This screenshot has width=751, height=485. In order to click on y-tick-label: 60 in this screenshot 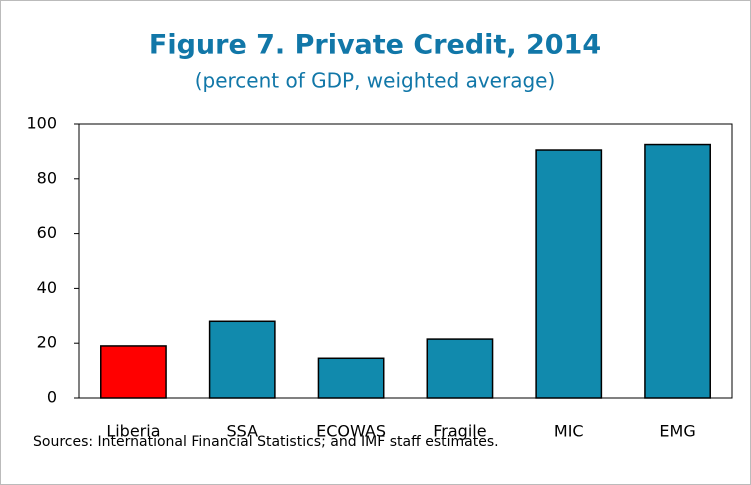, I will do `click(47, 232)`.